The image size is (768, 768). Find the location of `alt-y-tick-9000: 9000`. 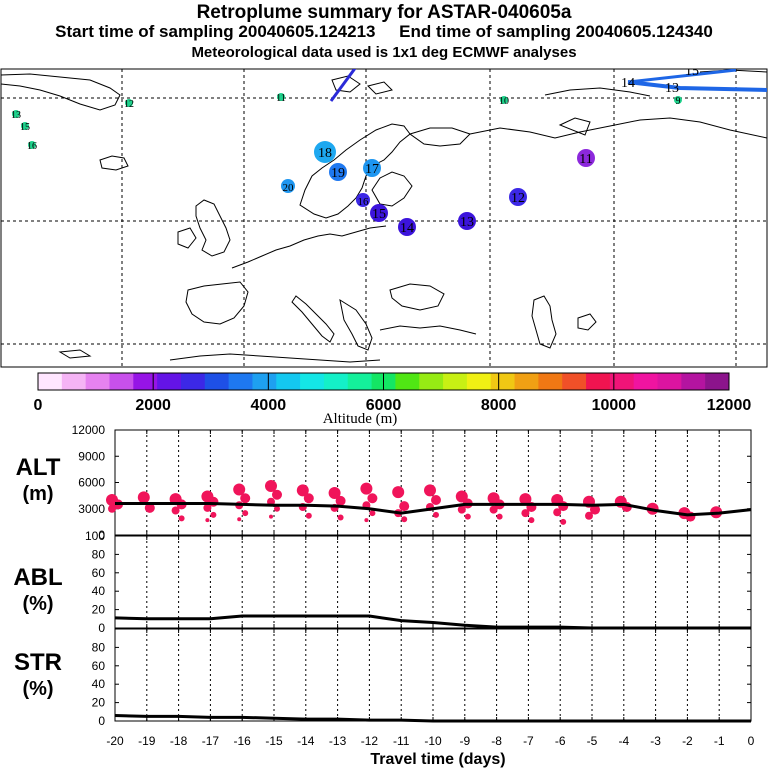

alt-y-tick-9000: 9000 is located at coordinates (91, 456).